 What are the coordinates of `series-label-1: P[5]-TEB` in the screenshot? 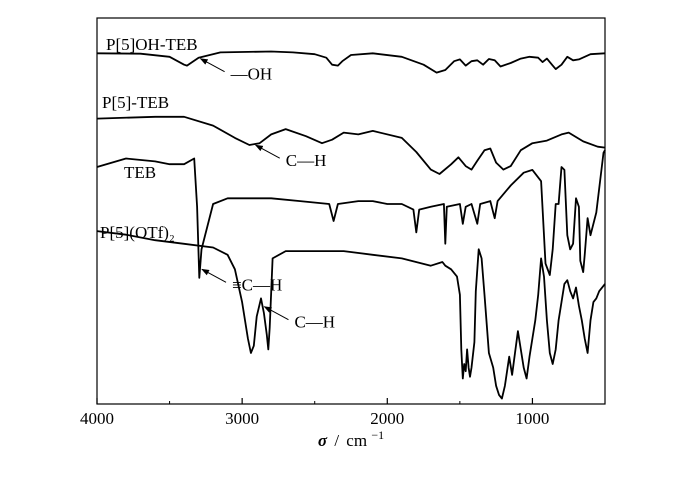 It's located at (135, 102).